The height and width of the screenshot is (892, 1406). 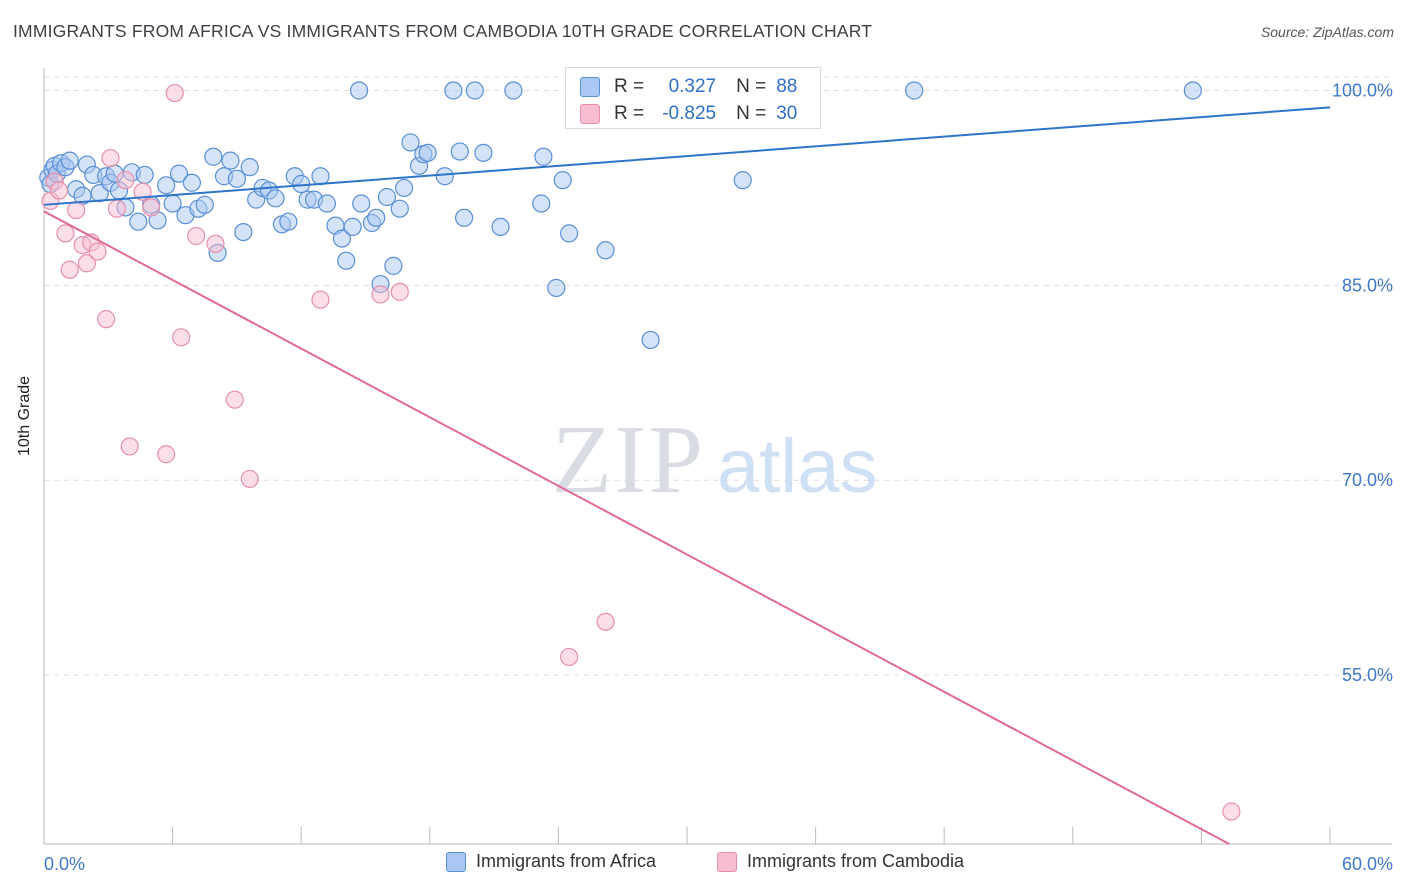 What do you see at coordinates (727, 861) in the screenshot?
I see `legend-swatch-cambodia` at bounding box center [727, 861].